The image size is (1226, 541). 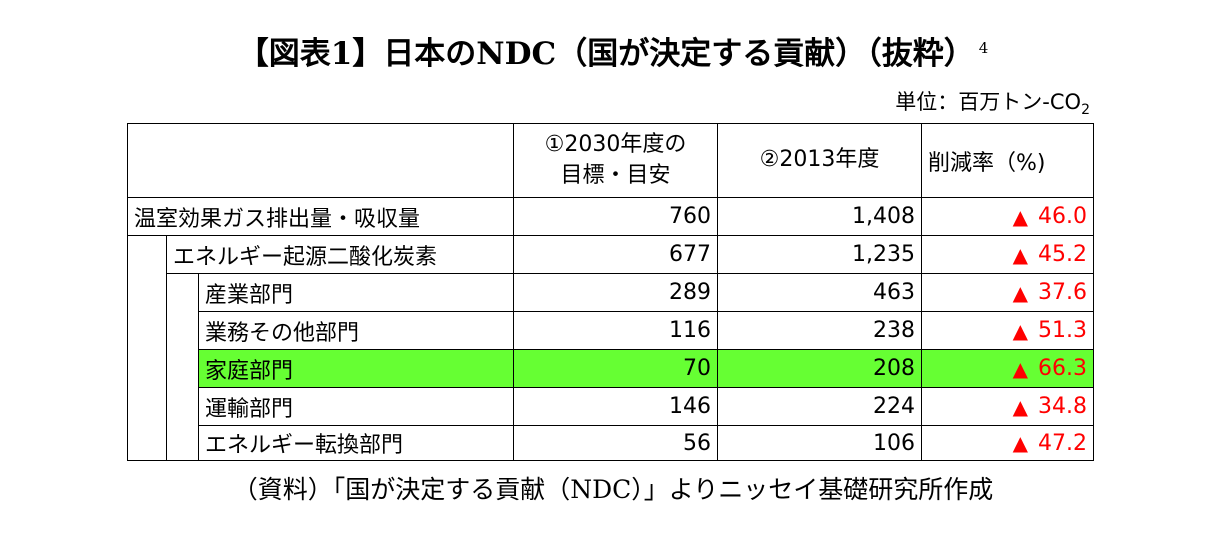 I want to click on row-reduction-rate: ▲ 46.0, so click(x=1007, y=216).